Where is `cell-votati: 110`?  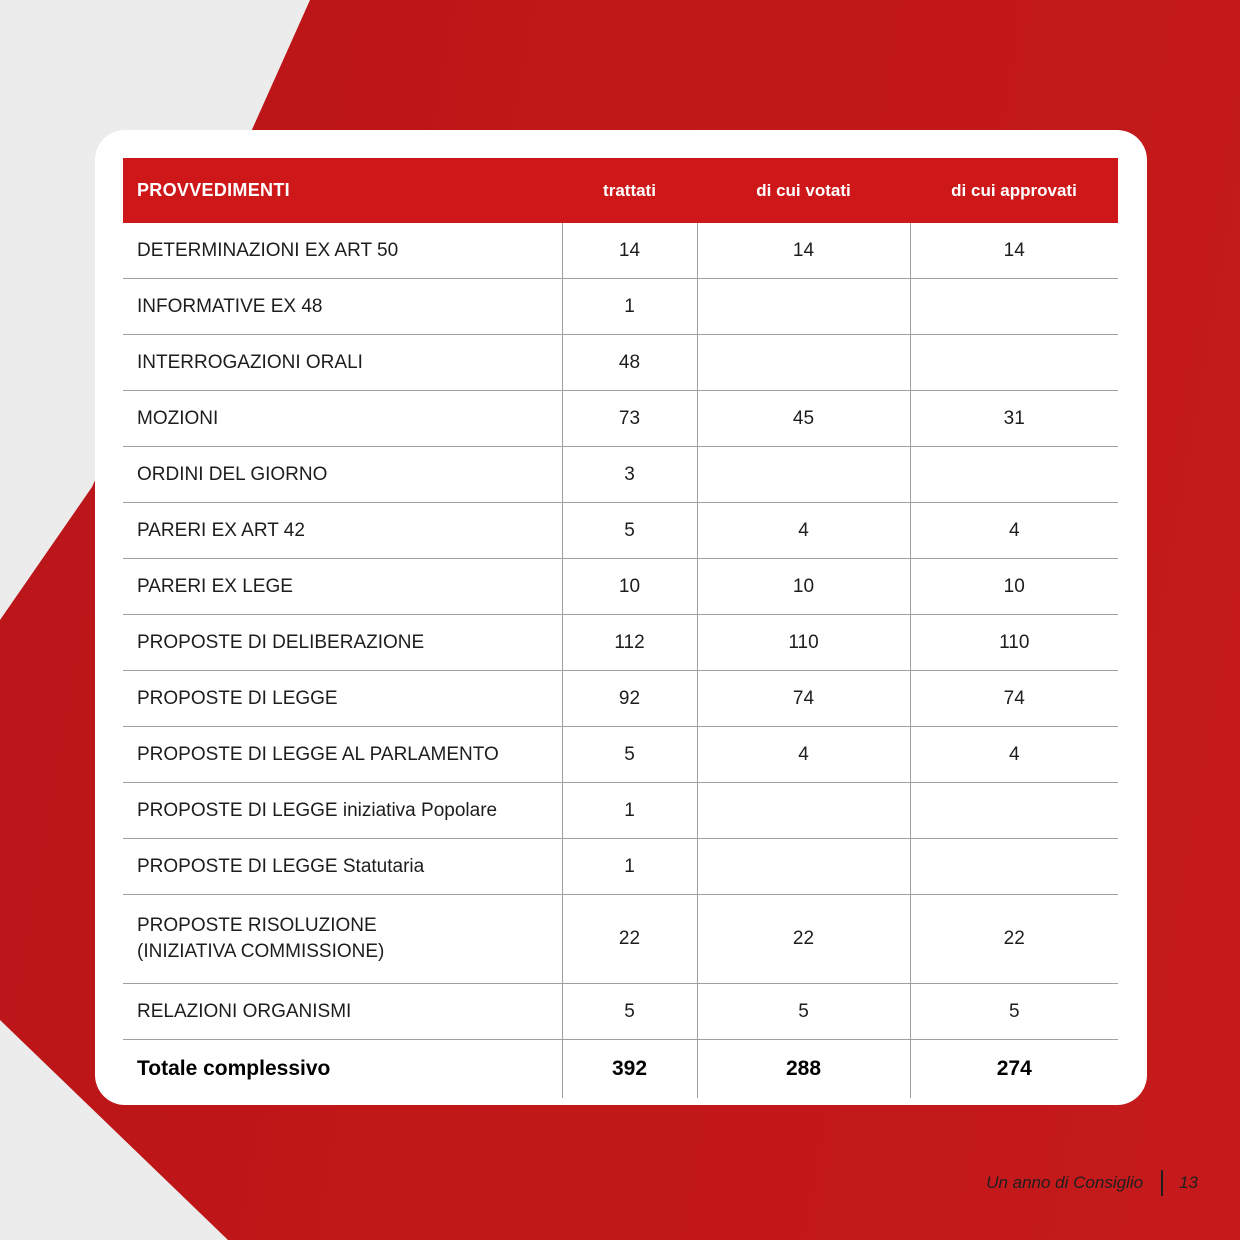
cell-votati: 110 is located at coordinates (803, 642).